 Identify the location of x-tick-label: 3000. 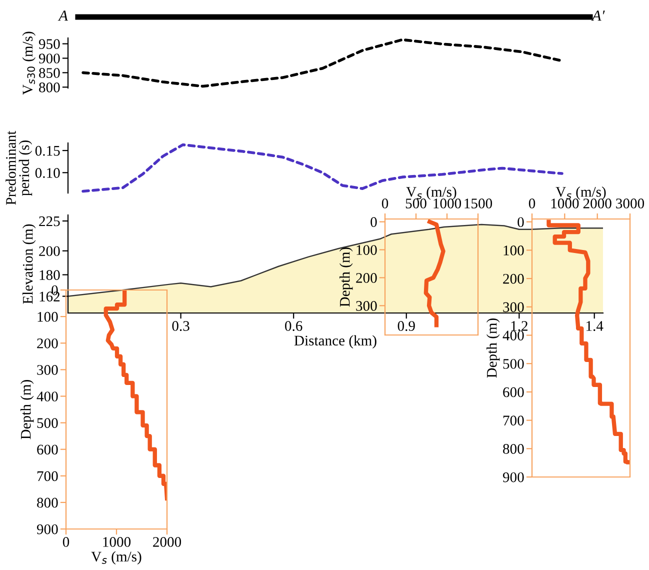
(630, 203).